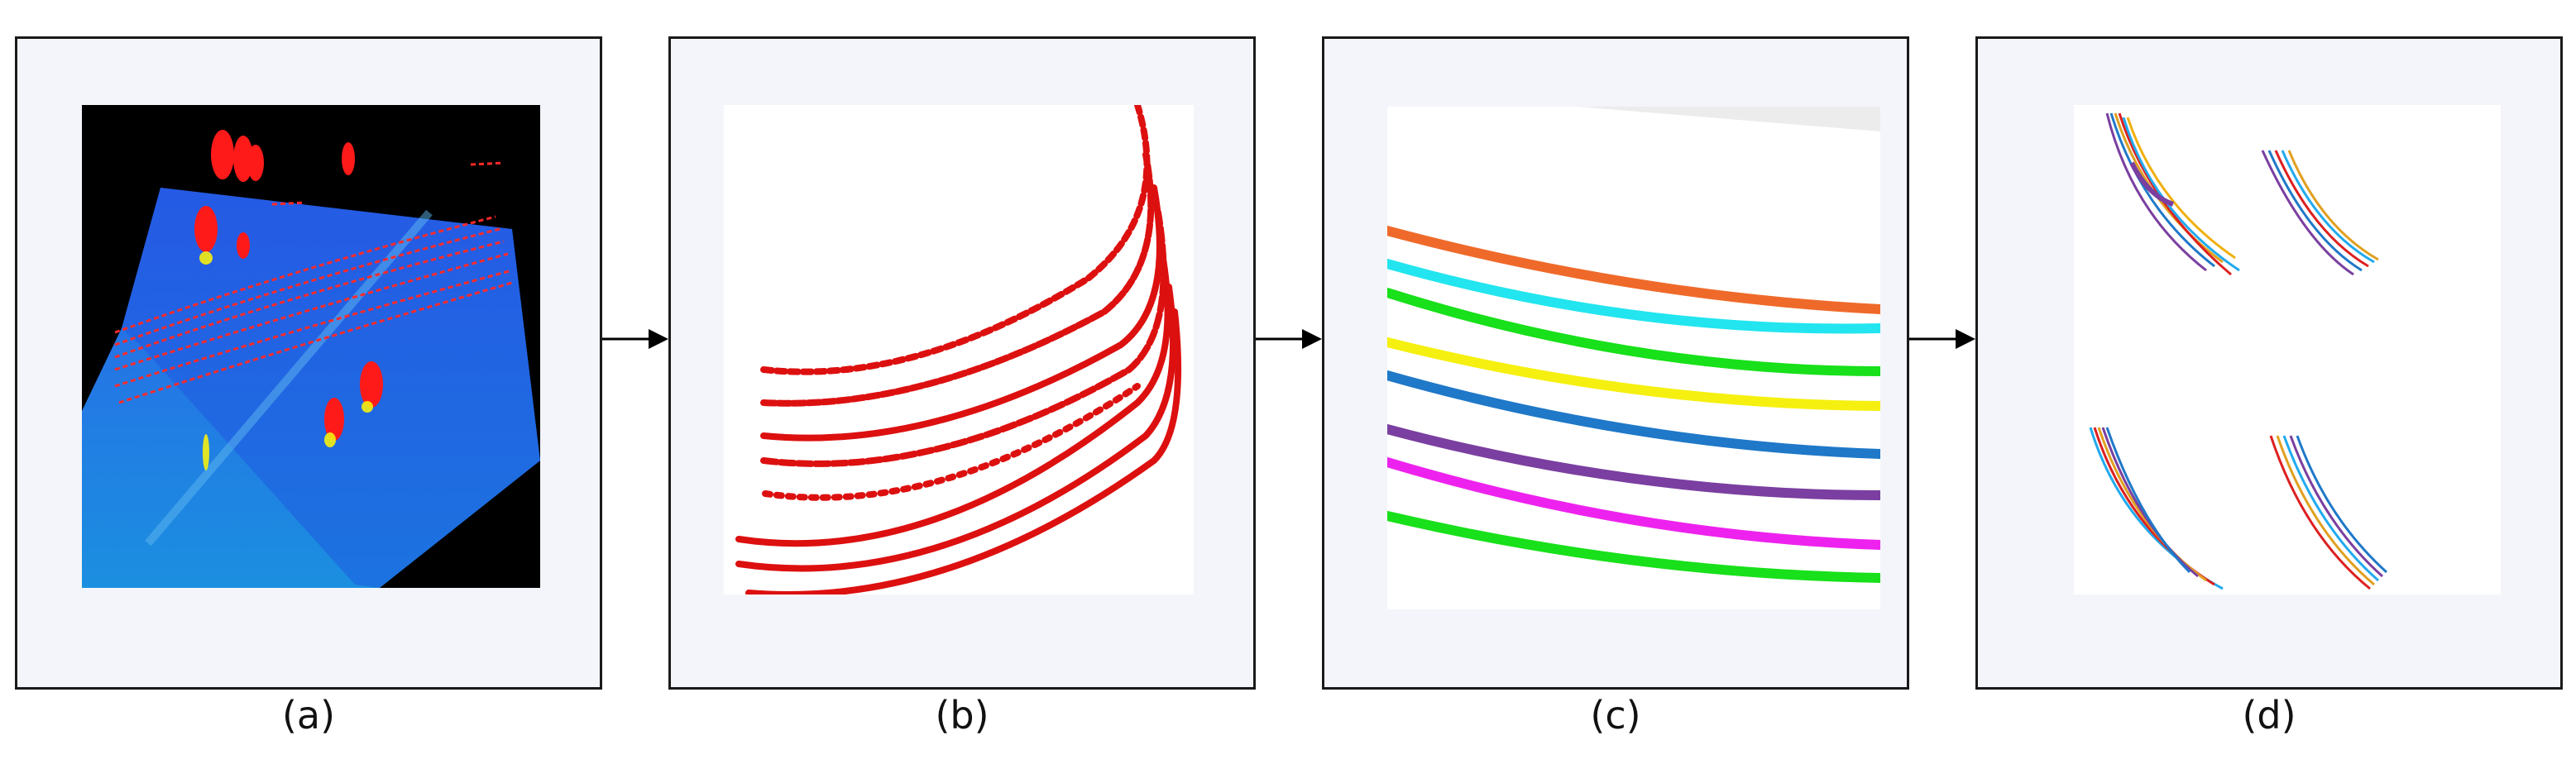 The height and width of the screenshot is (764, 2576). What do you see at coordinates (1942, 339) in the screenshot?
I see `arrow-c-to-d` at bounding box center [1942, 339].